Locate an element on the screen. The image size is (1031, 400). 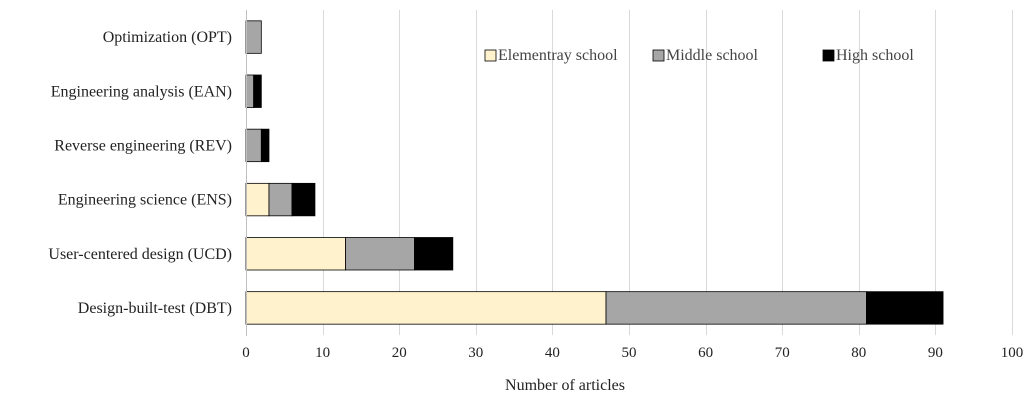
x-tick-label: 60 is located at coordinates (705, 353).